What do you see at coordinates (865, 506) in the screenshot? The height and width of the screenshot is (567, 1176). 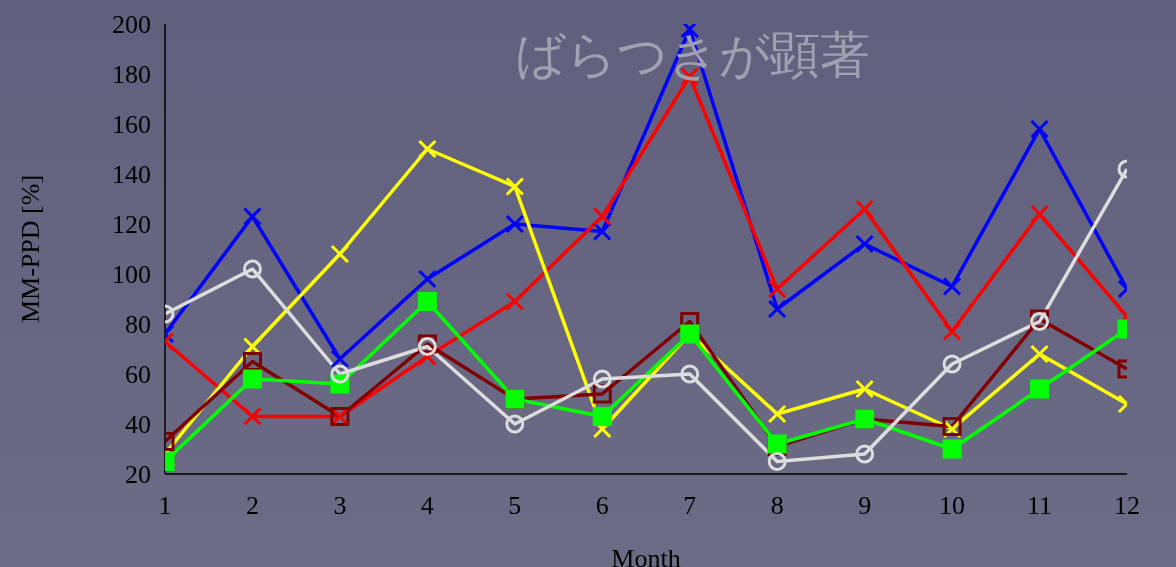 I see `x-tick-label: 9` at bounding box center [865, 506].